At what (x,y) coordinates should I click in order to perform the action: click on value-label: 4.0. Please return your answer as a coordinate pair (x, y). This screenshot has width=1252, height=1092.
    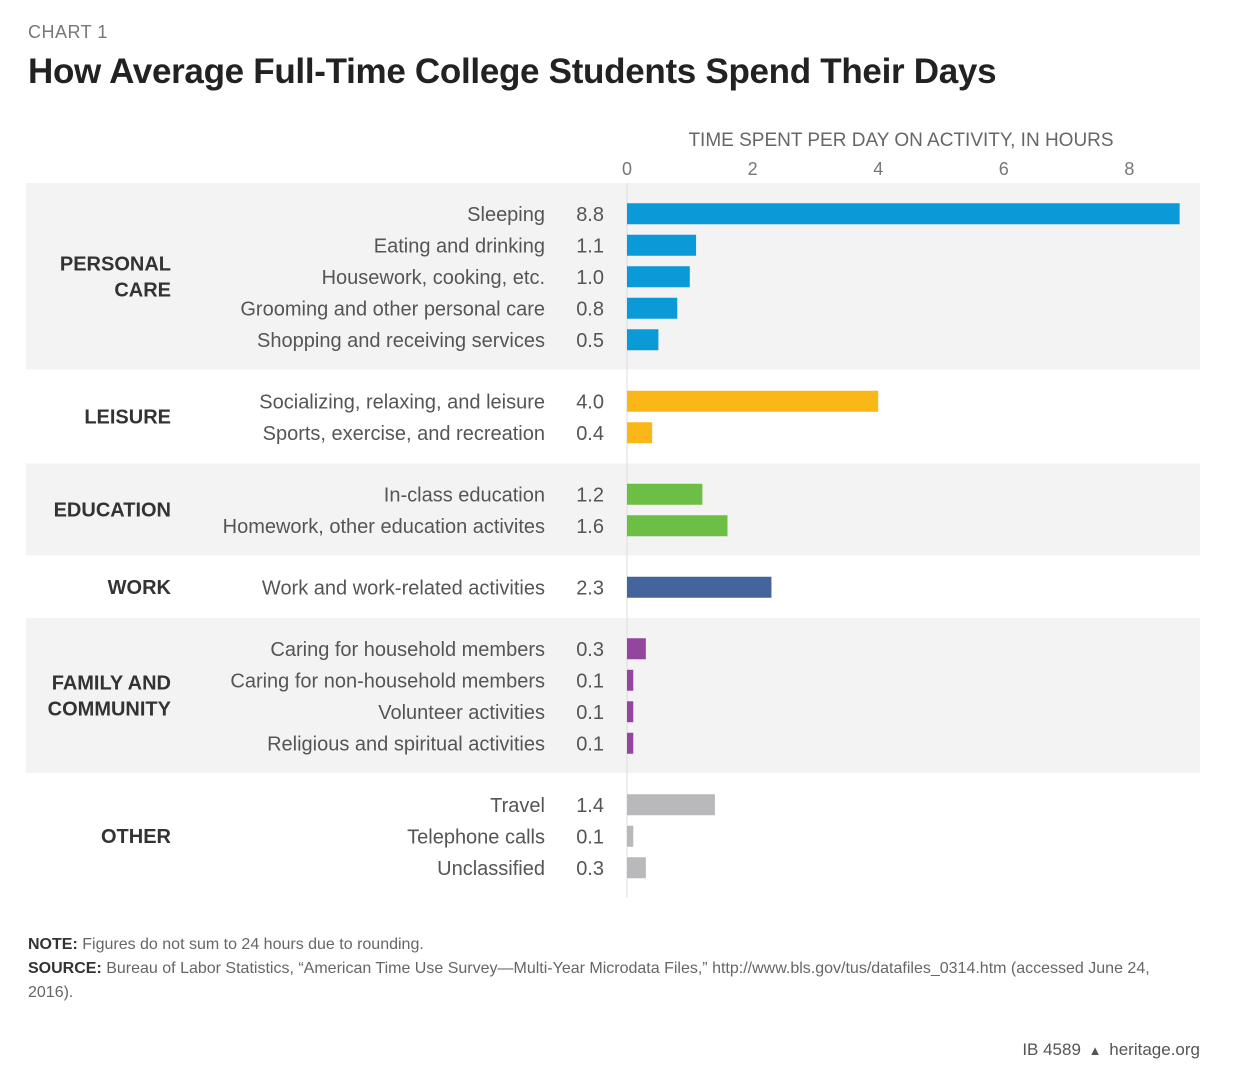
    Looking at the image, I should click on (590, 402).